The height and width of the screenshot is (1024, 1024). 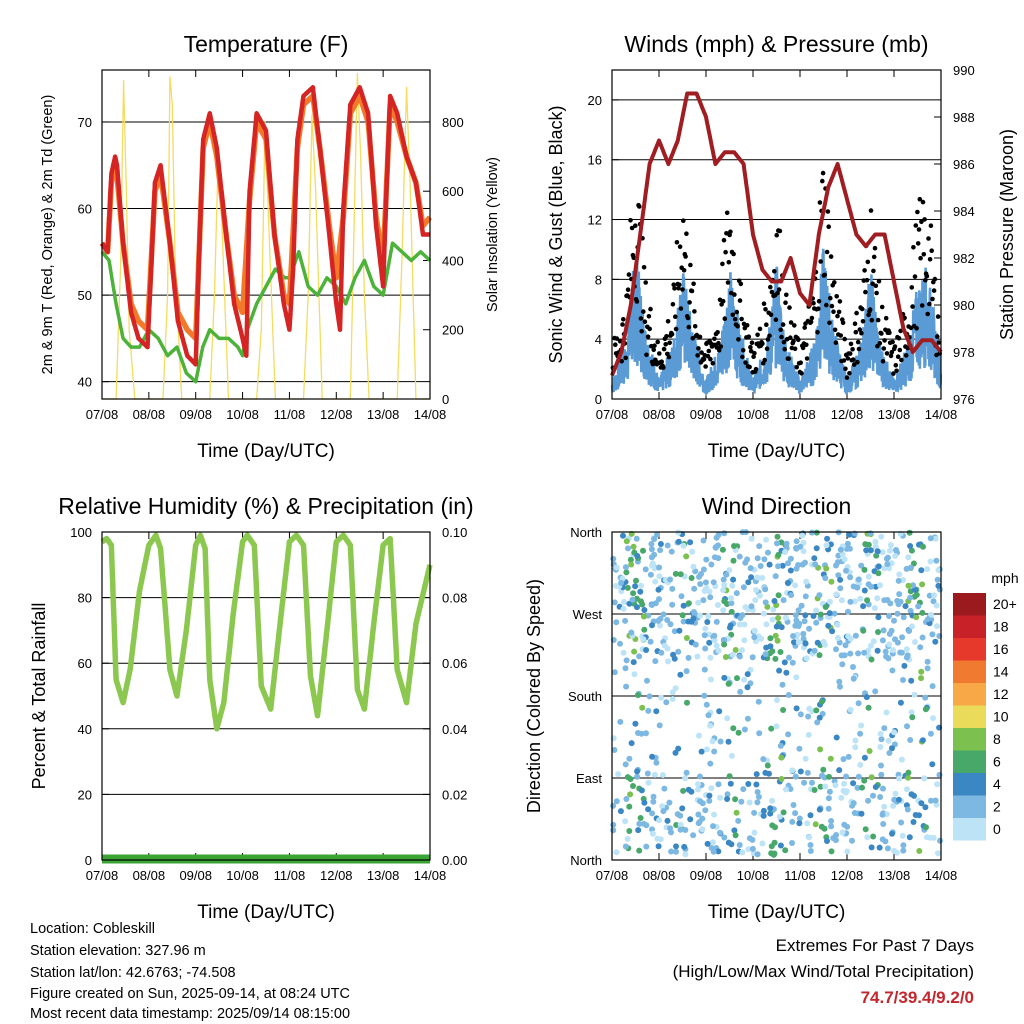 I want to click on y2-tick-label: 400, so click(x=453, y=260).